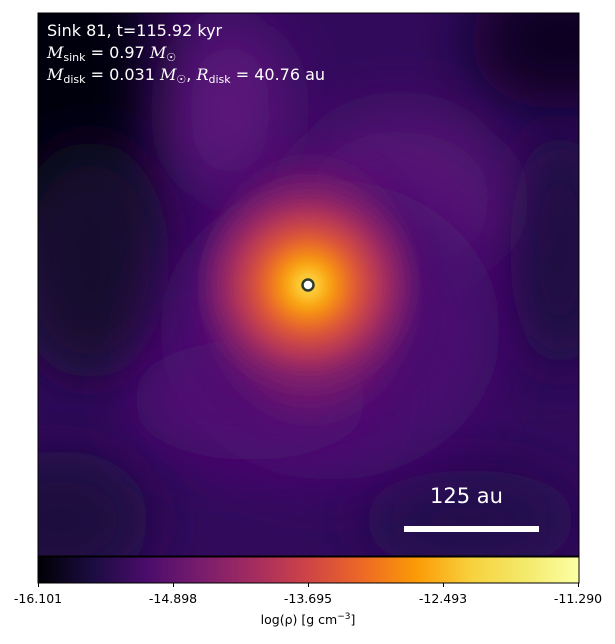 This screenshot has height=644, width=615. I want to click on colorbar-tick-label: -12.493, so click(443, 598).